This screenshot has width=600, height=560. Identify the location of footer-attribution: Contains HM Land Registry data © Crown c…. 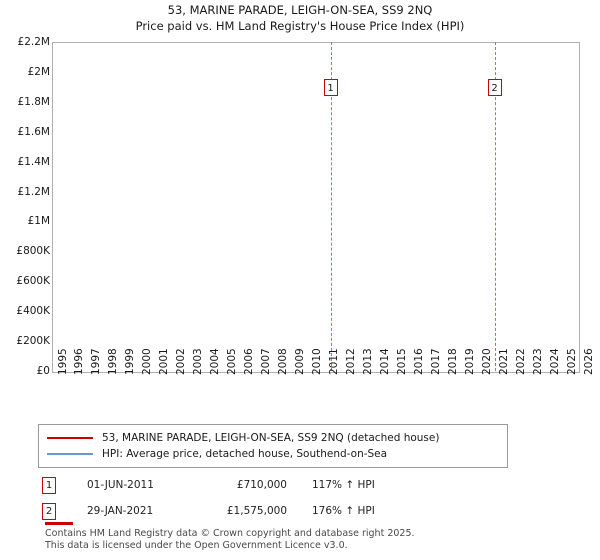
(305, 539).